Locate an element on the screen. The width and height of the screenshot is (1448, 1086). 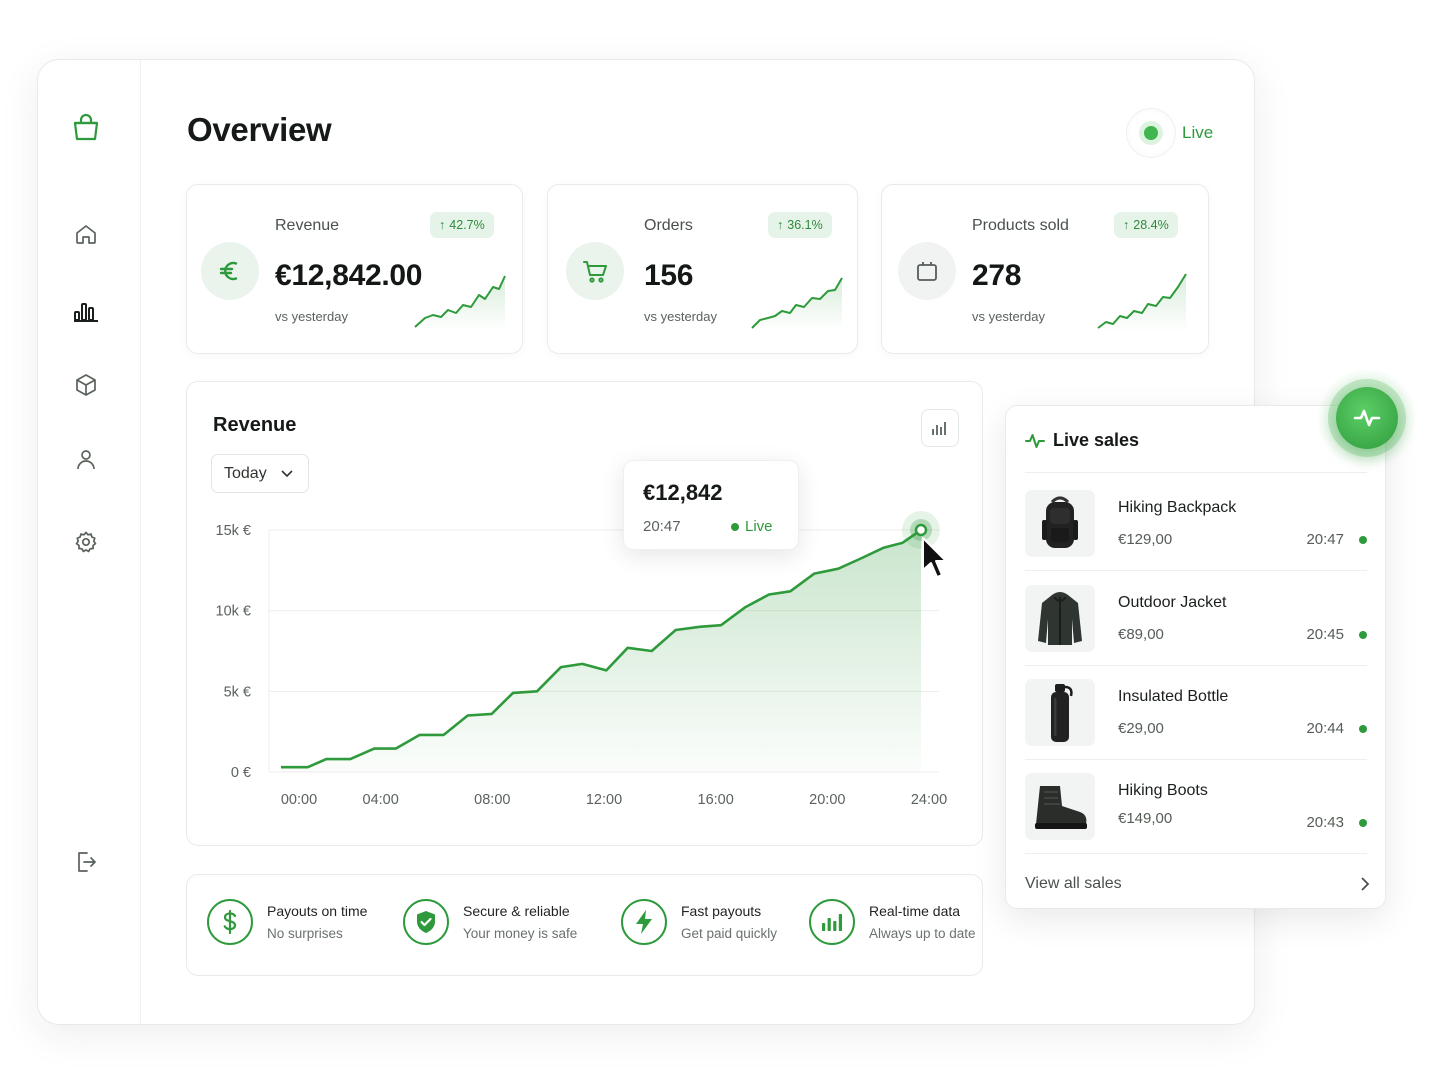
mouse-cursor-icon is located at coordinates (934, 557).